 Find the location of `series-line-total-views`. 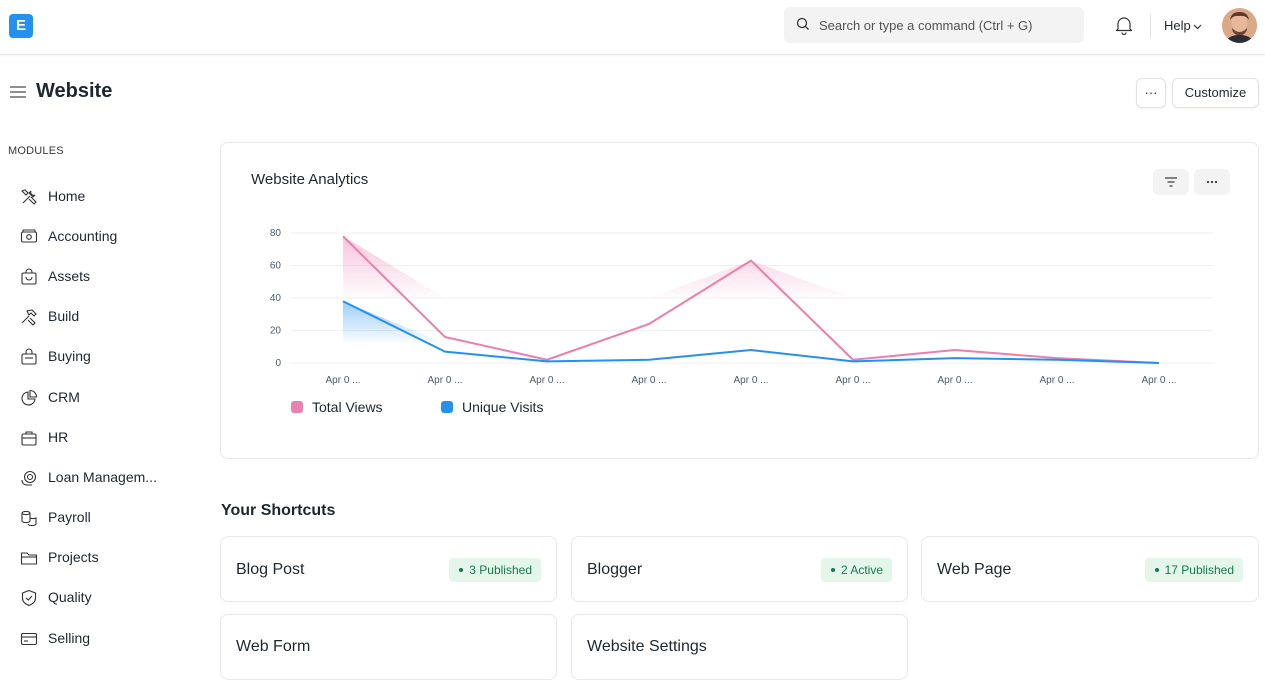

series-line-total-views is located at coordinates (751, 299).